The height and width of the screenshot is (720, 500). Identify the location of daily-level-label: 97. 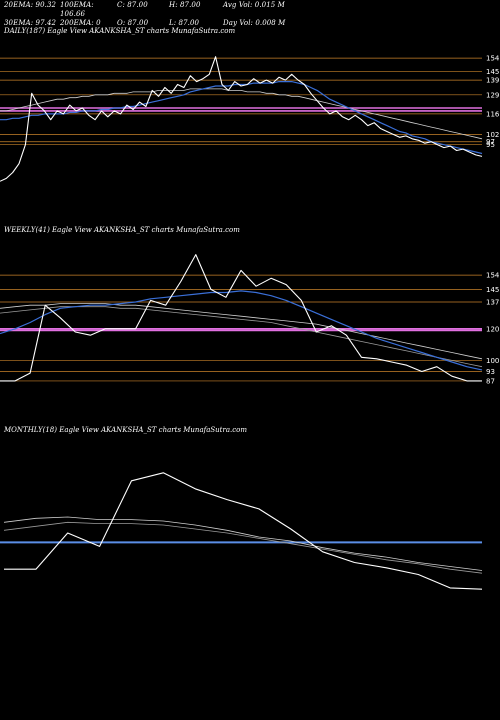
(490, 142).